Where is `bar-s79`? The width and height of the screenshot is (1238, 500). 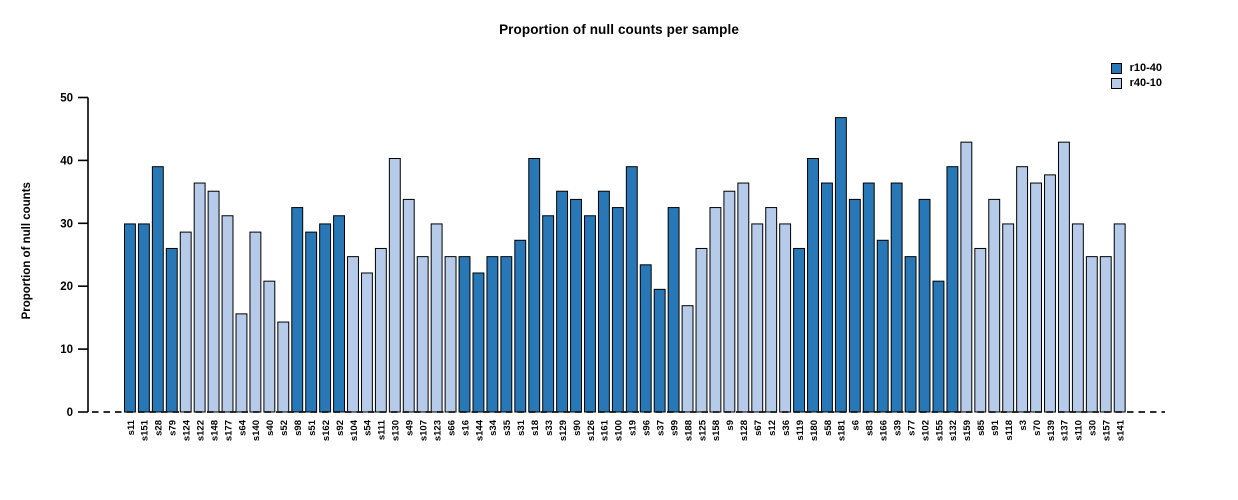
bar-s79 is located at coordinates (171, 330).